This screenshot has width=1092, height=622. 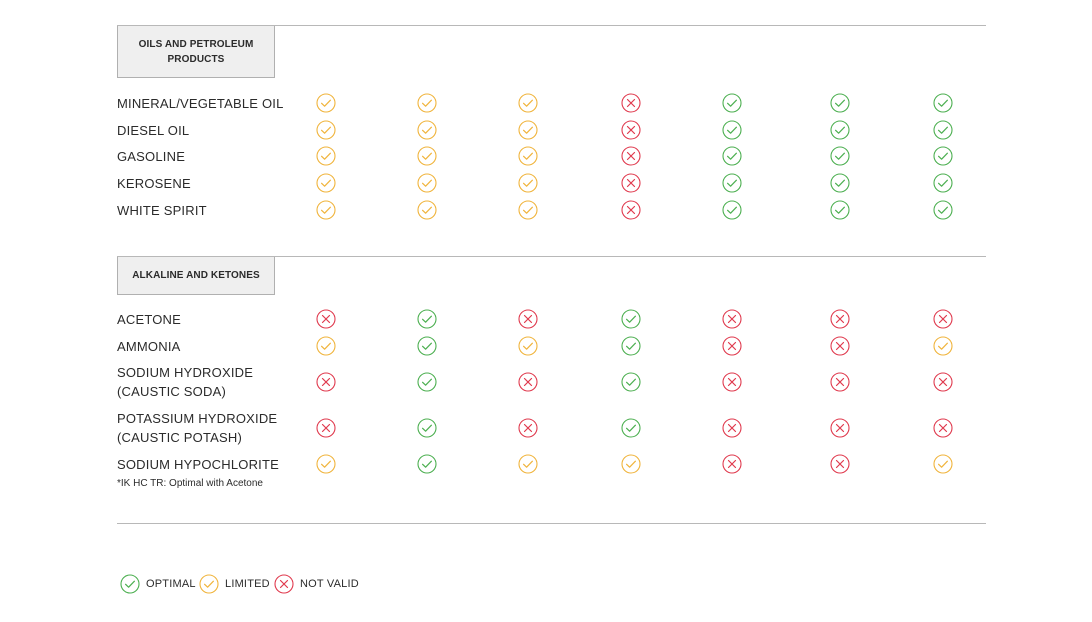 What do you see at coordinates (190, 483) in the screenshot?
I see `footnote: *IK HC TR: Optimal with Acetone` at bounding box center [190, 483].